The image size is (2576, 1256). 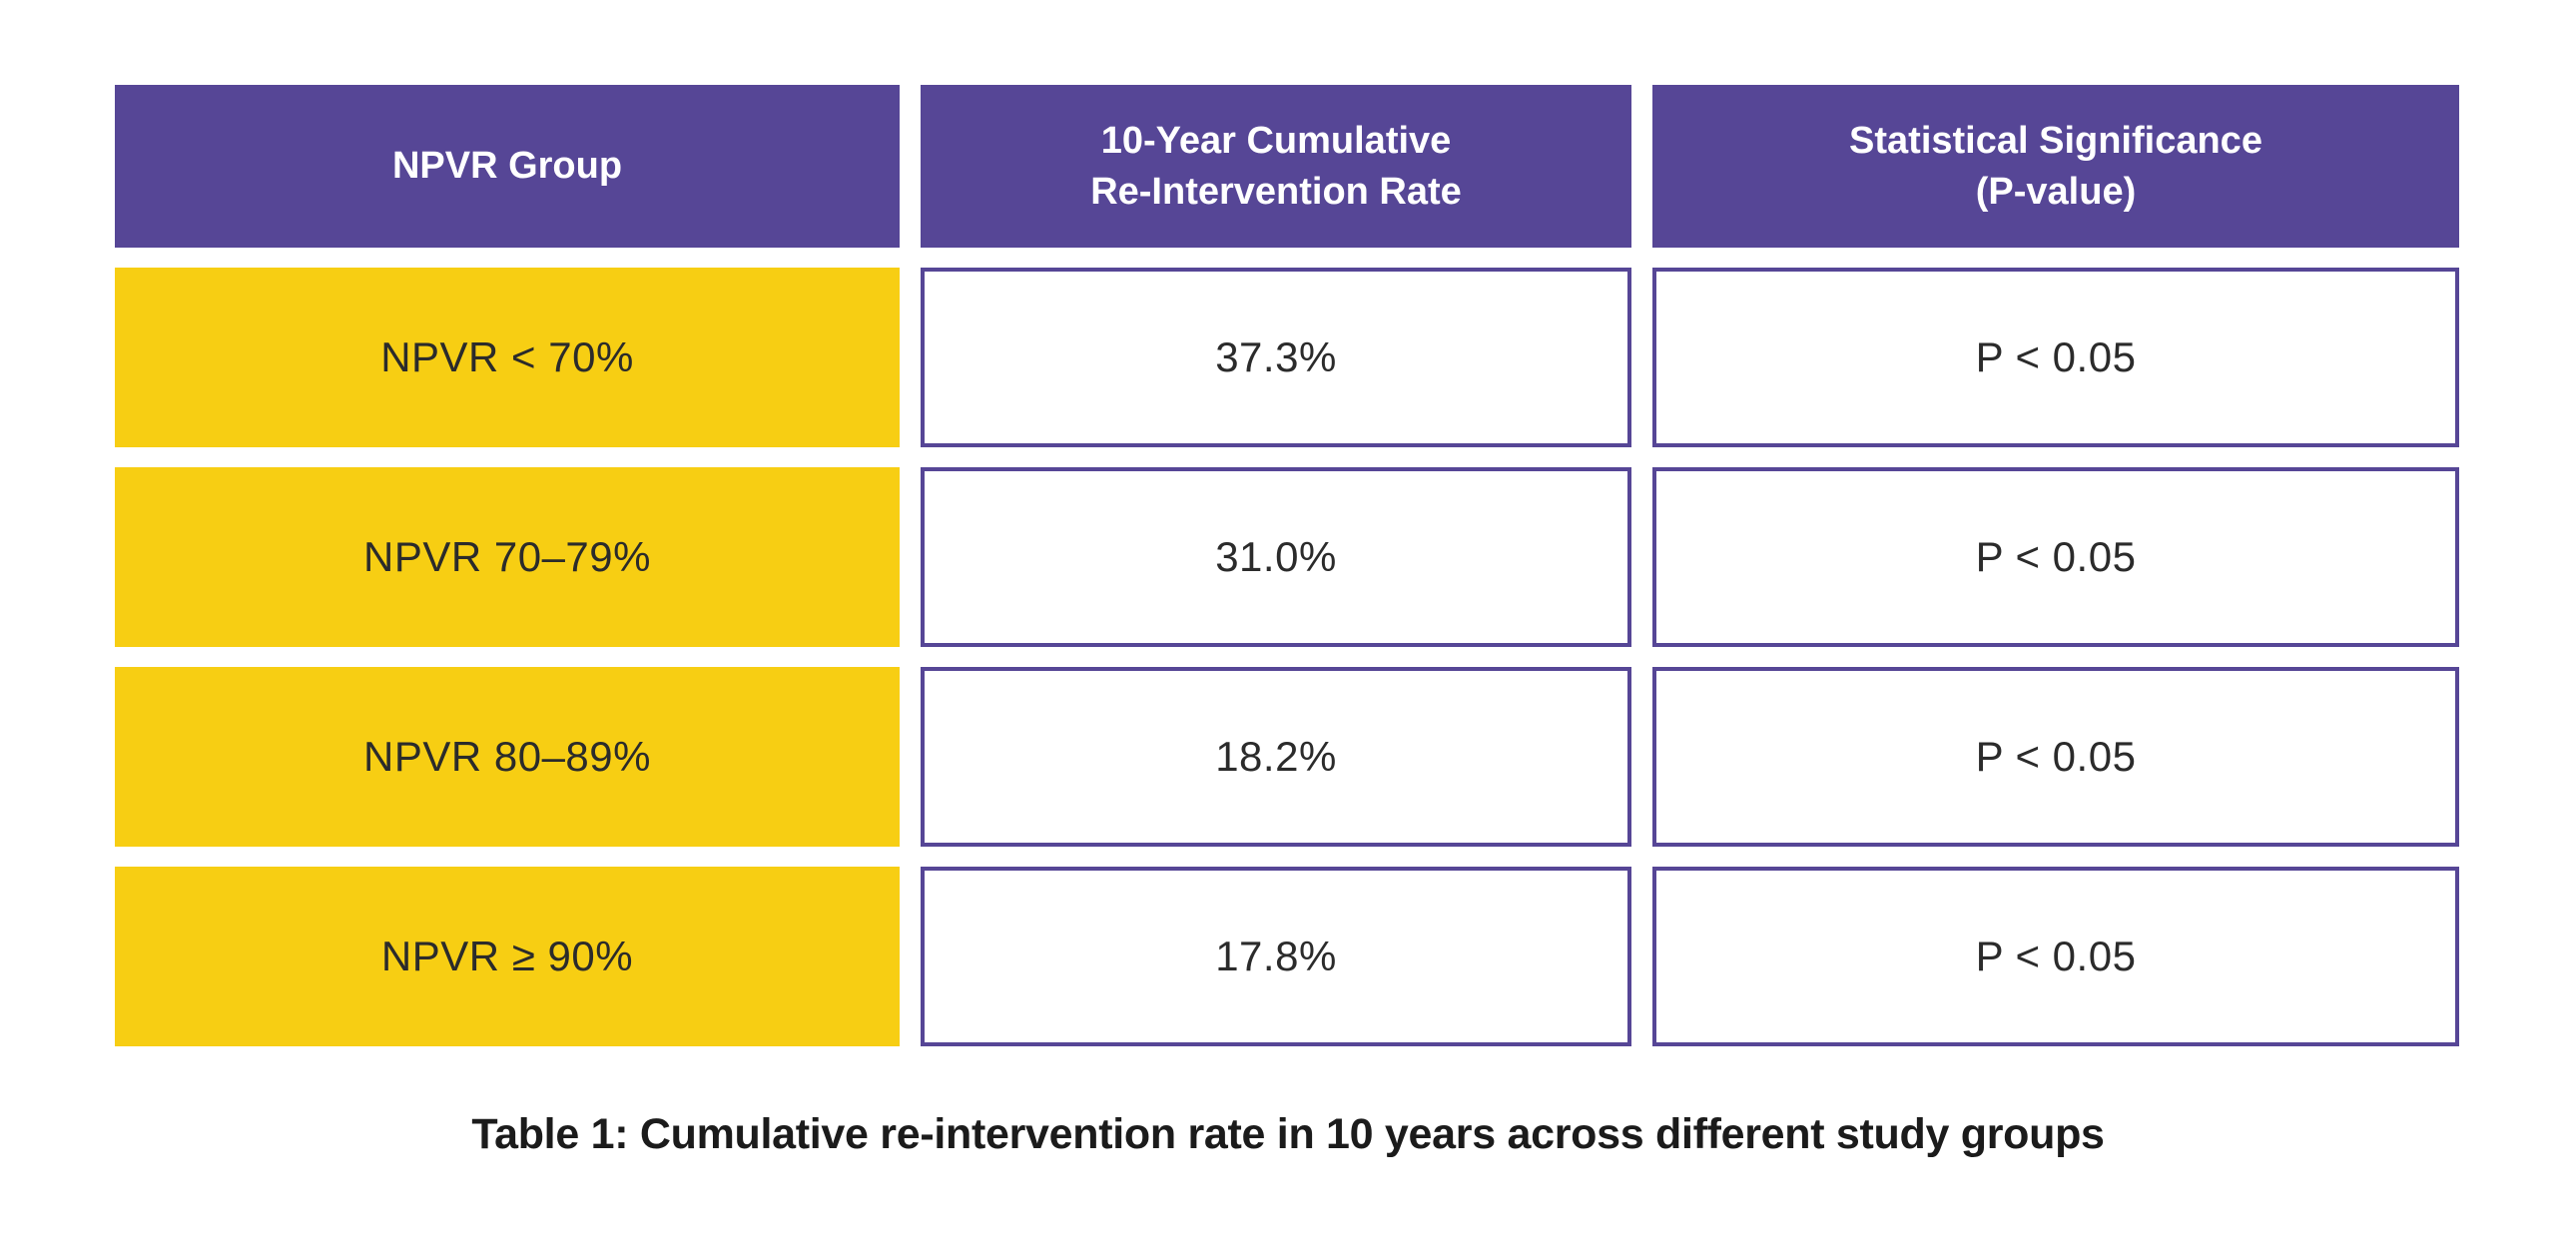 I want to click on table-row-4-rate-cell: 17.8%, so click(x=1276, y=956).